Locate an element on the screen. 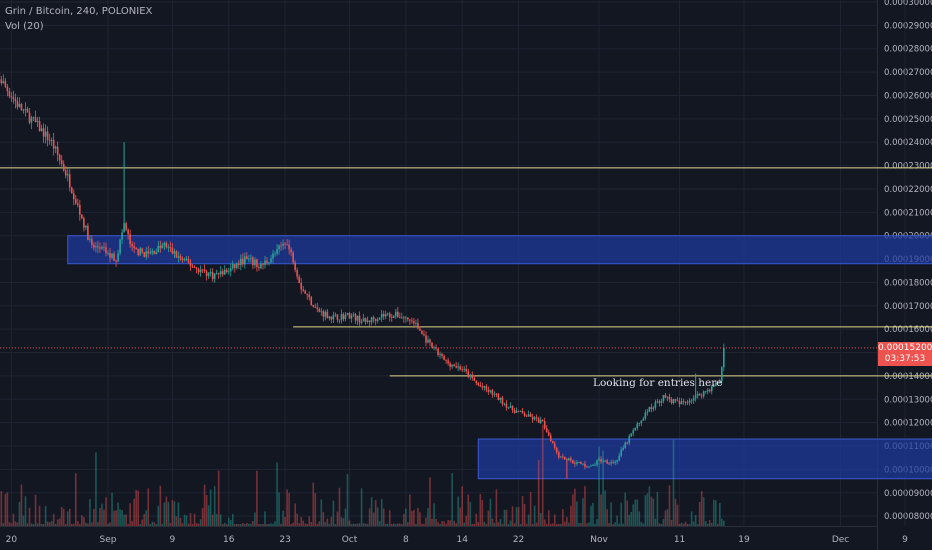  y-tick-label: 0.00021000 is located at coordinates (908, 213).